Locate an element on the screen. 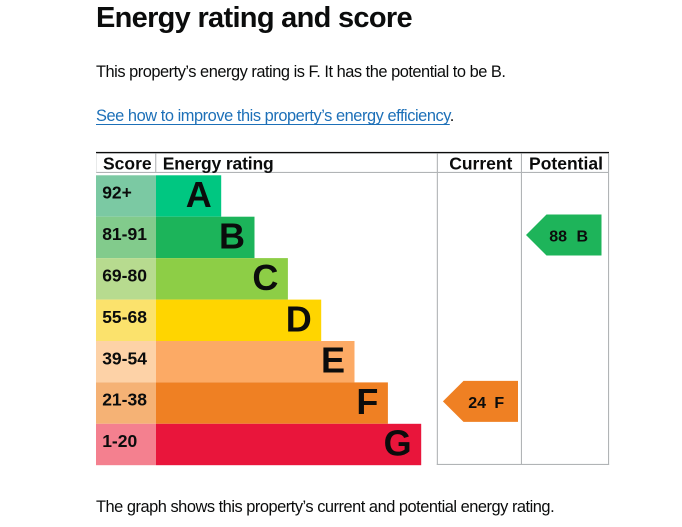 Image resolution: width=682 pixels, height=527 pixels. svg-text: A is located at coordinates (199, 194).